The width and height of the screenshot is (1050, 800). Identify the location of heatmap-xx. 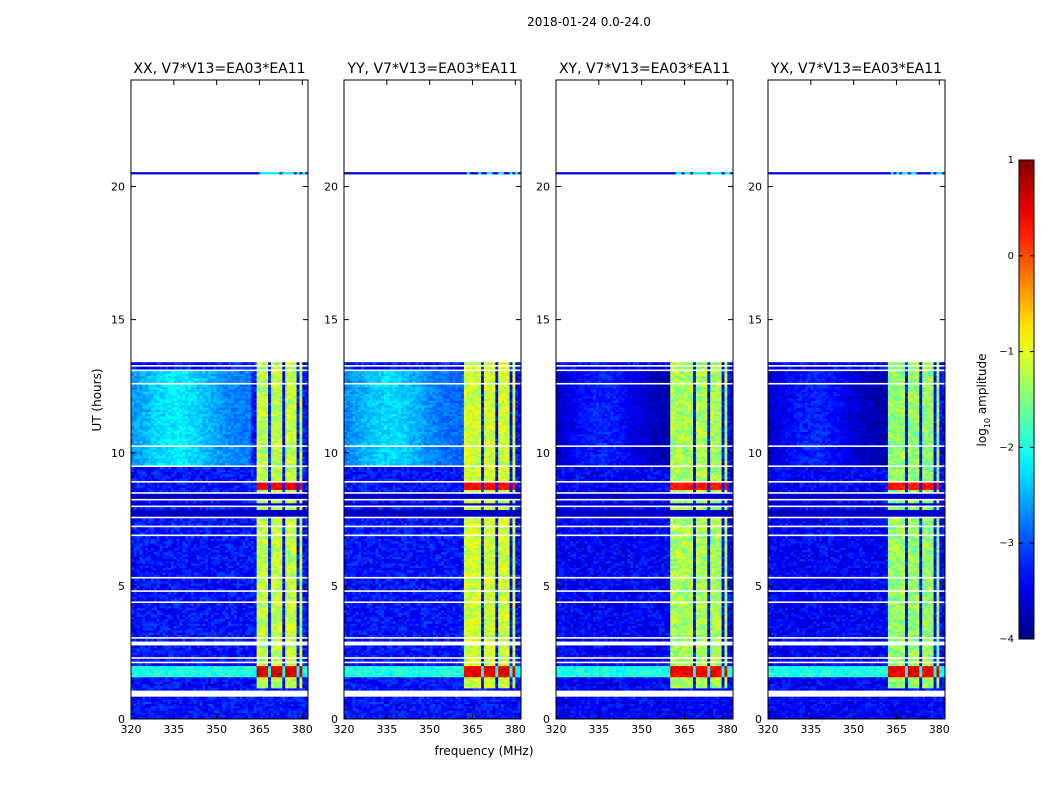
(219, 399).